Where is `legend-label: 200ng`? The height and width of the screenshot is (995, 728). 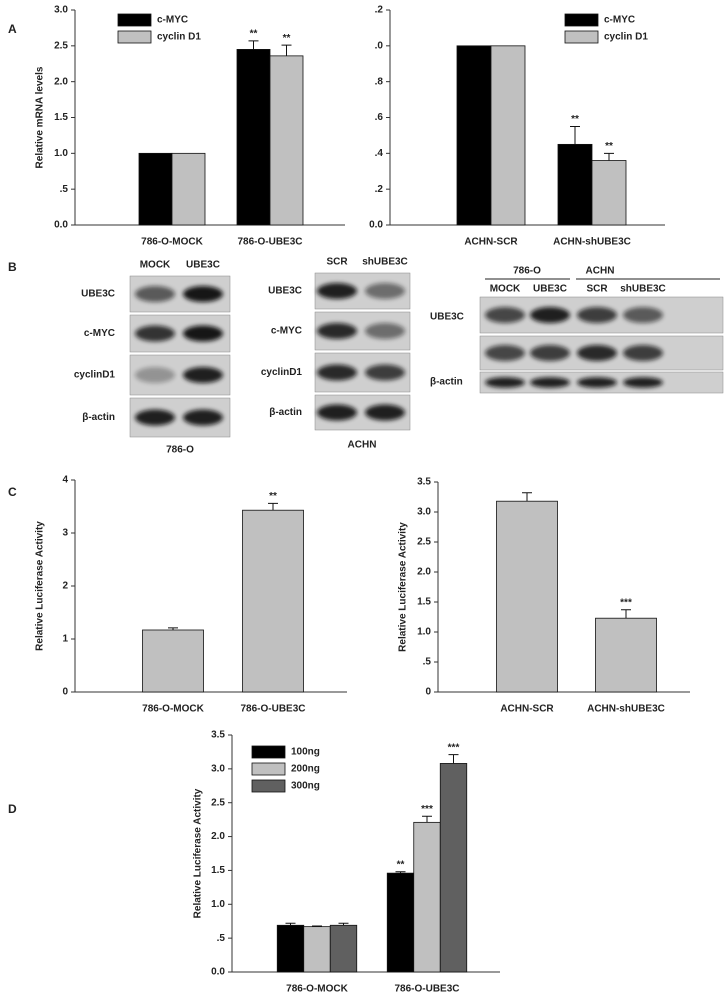
legend-label: 200ng is located at coordinates (305, 769).